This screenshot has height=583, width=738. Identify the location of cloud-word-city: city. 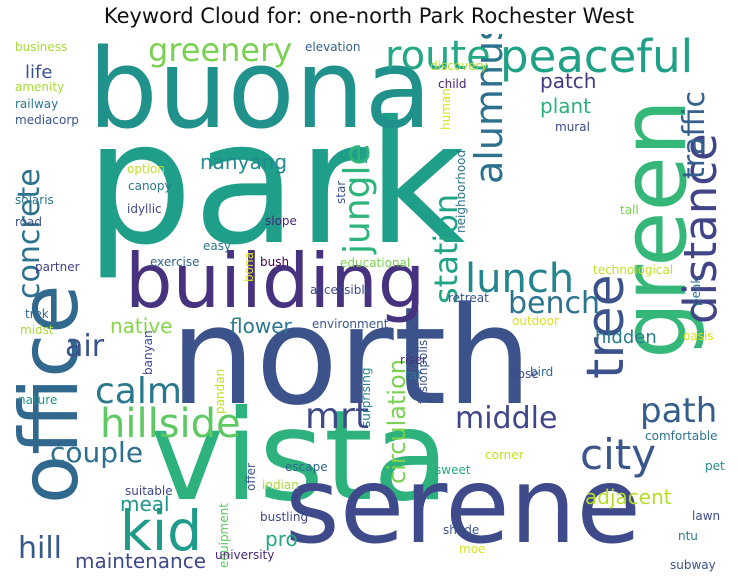
(618, 454).